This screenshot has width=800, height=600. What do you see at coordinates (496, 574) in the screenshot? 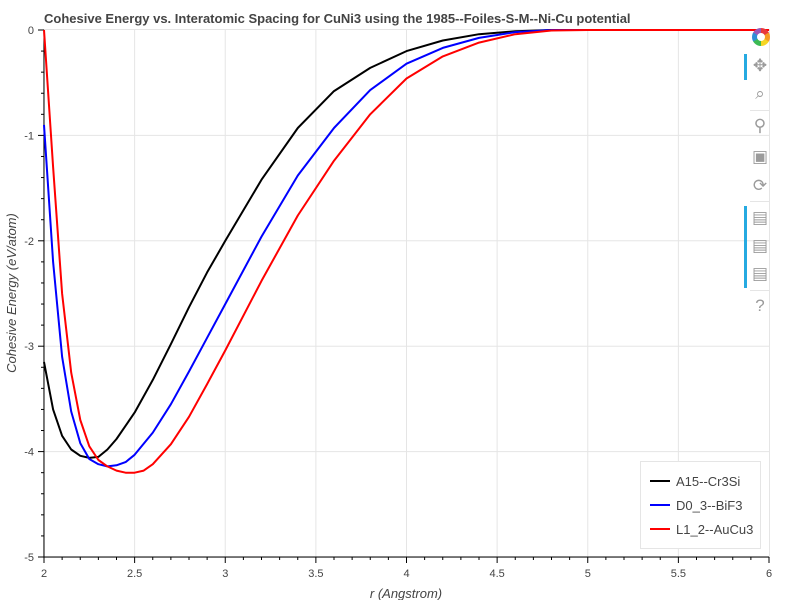
I see `x-tick-label: 4.5` at bounding box center [496, 574].